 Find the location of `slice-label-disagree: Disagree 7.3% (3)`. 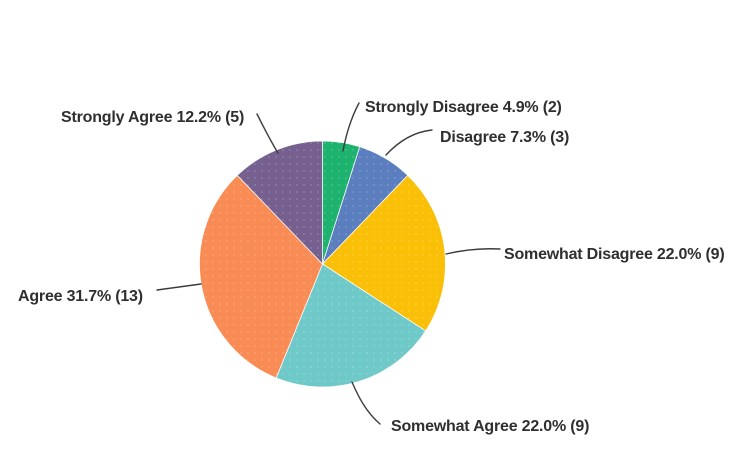

slice-label-disagree: Disagree 7.3% (3) is located at coordinates (505, 137).